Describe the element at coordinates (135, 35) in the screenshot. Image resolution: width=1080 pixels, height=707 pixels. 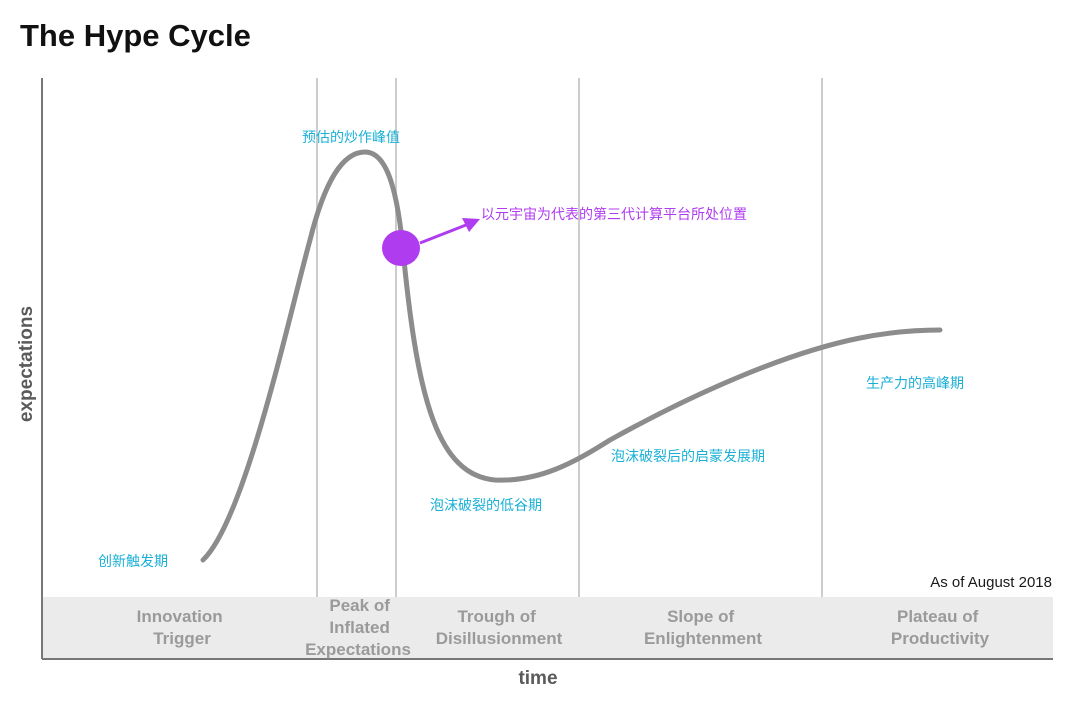
I see `diagram-title: The Hype Cycle` at that location.